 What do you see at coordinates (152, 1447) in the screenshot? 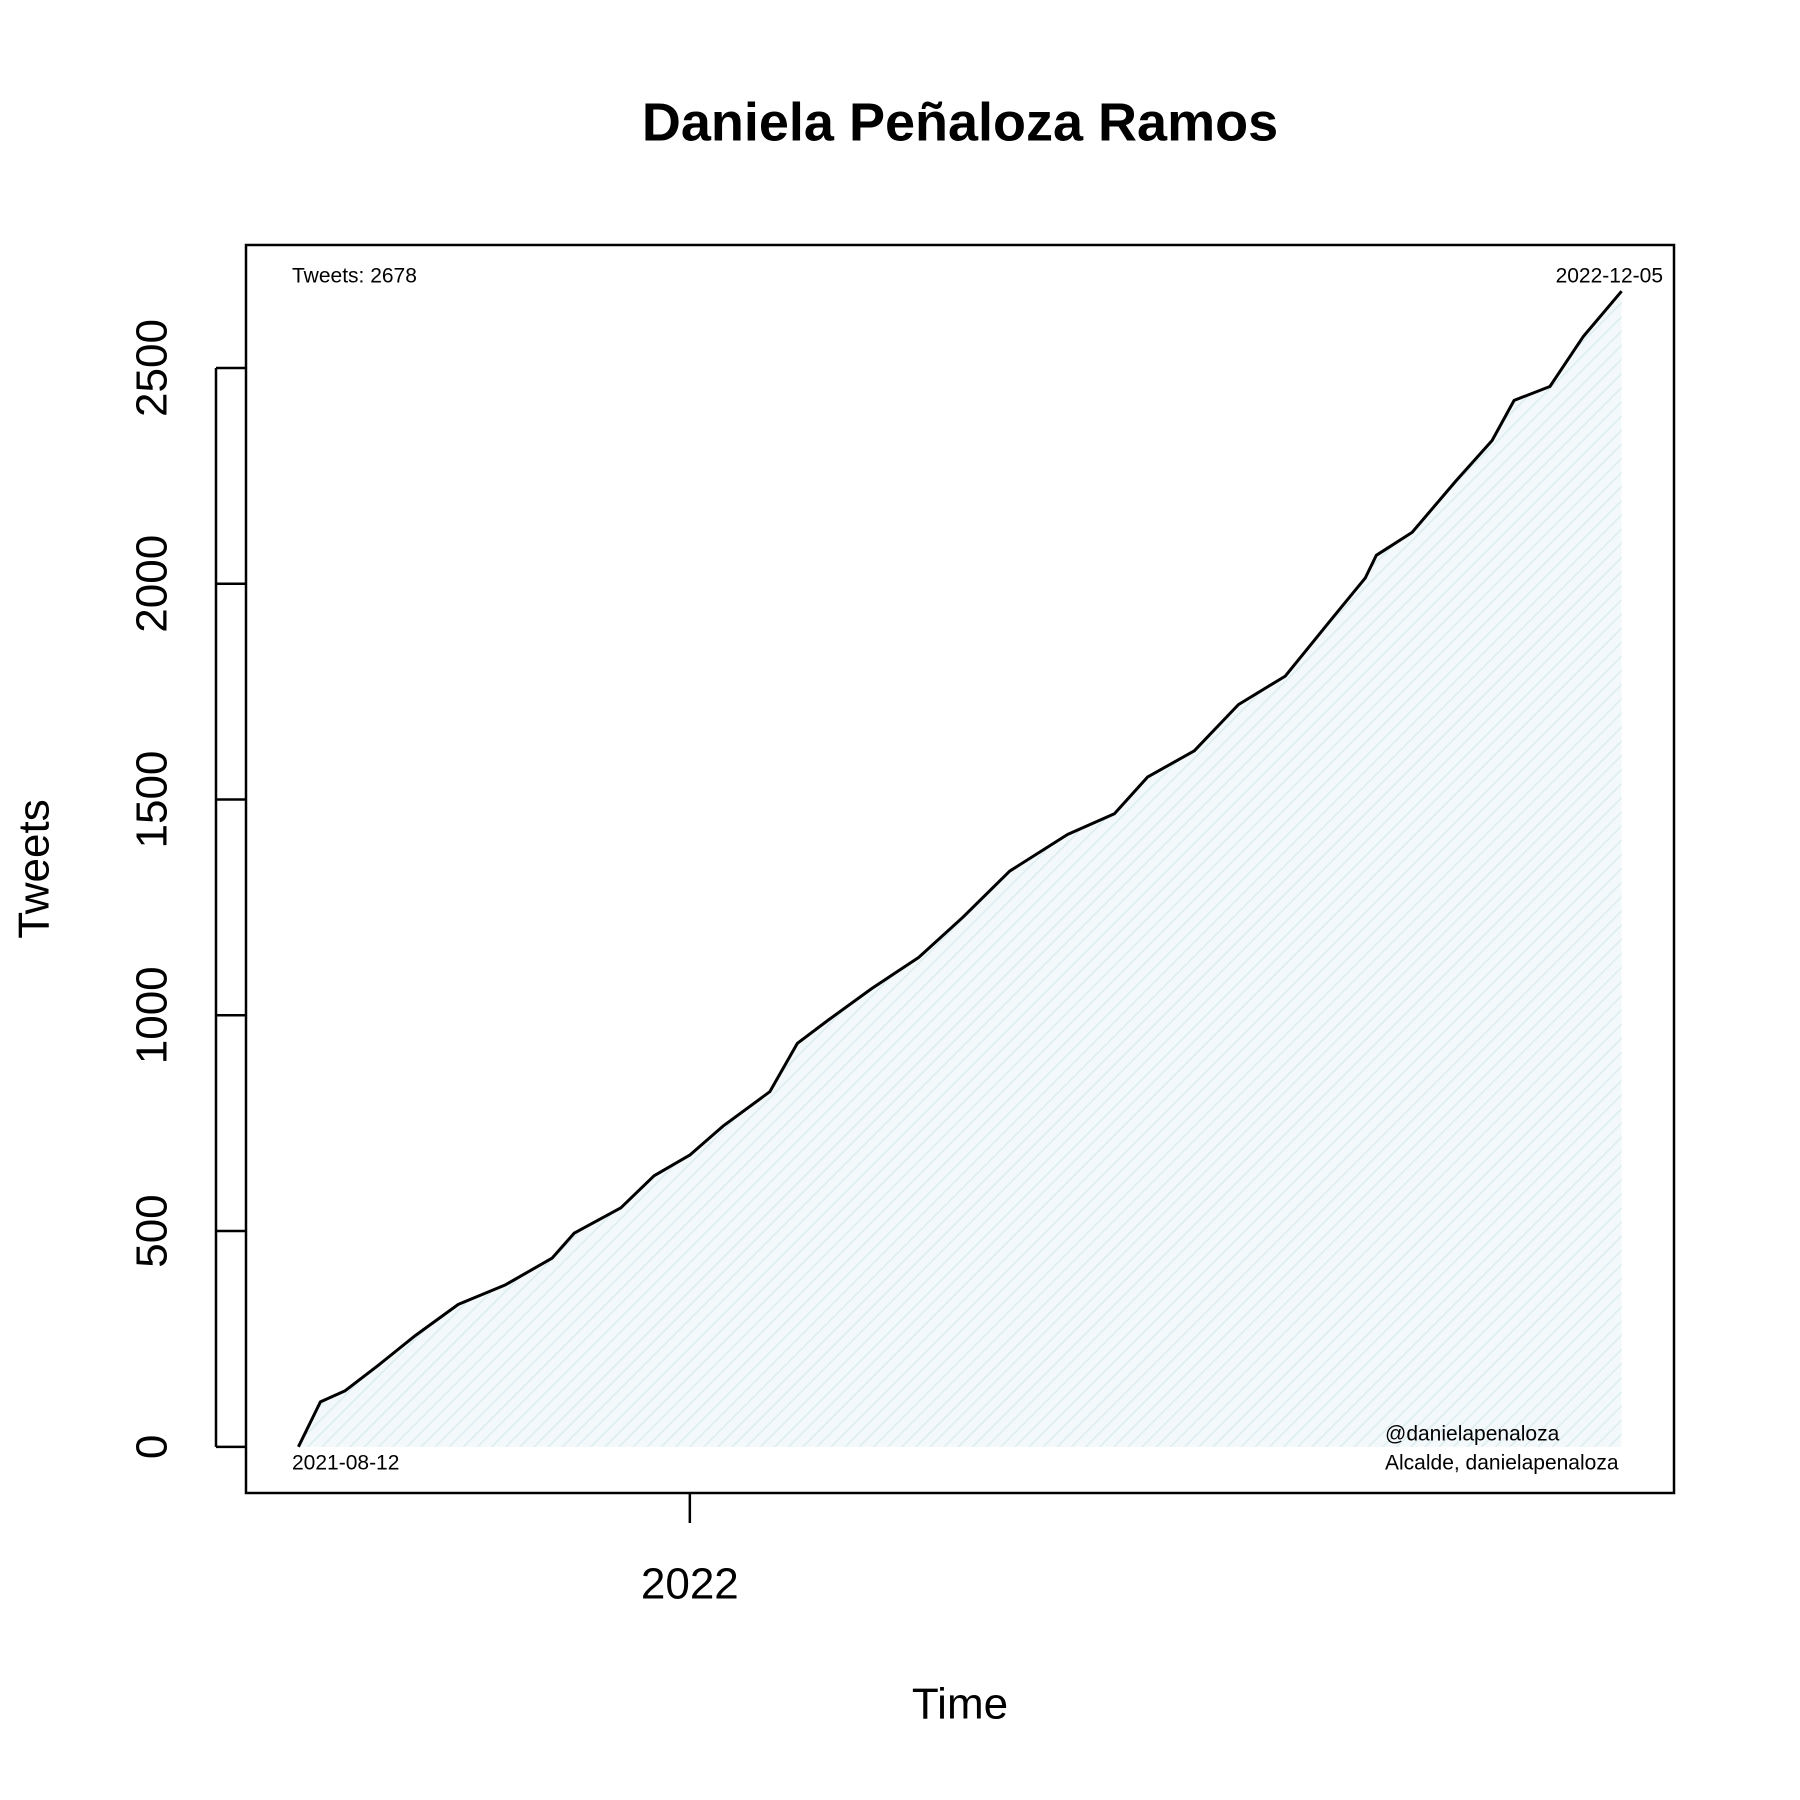
I see `y-tick-label: 0` at bounding box center [152, 1447].